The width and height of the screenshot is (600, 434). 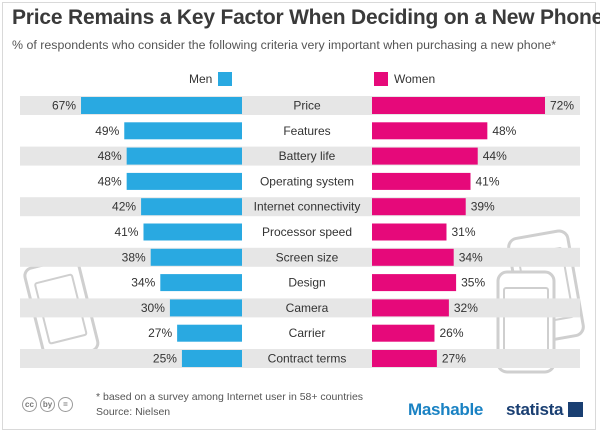 What do you see at coordinates (133, 412) in the screenshot?
I see `source-note: Source: Nielsen` at bounding box center [133, 412].